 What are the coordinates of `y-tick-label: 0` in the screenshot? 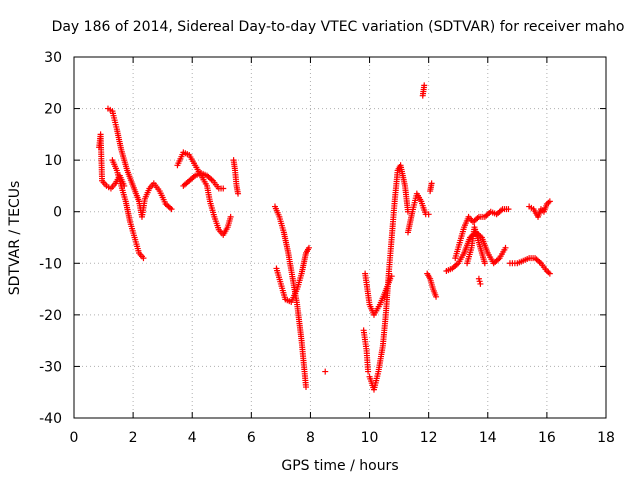 It's located at (57, 213).